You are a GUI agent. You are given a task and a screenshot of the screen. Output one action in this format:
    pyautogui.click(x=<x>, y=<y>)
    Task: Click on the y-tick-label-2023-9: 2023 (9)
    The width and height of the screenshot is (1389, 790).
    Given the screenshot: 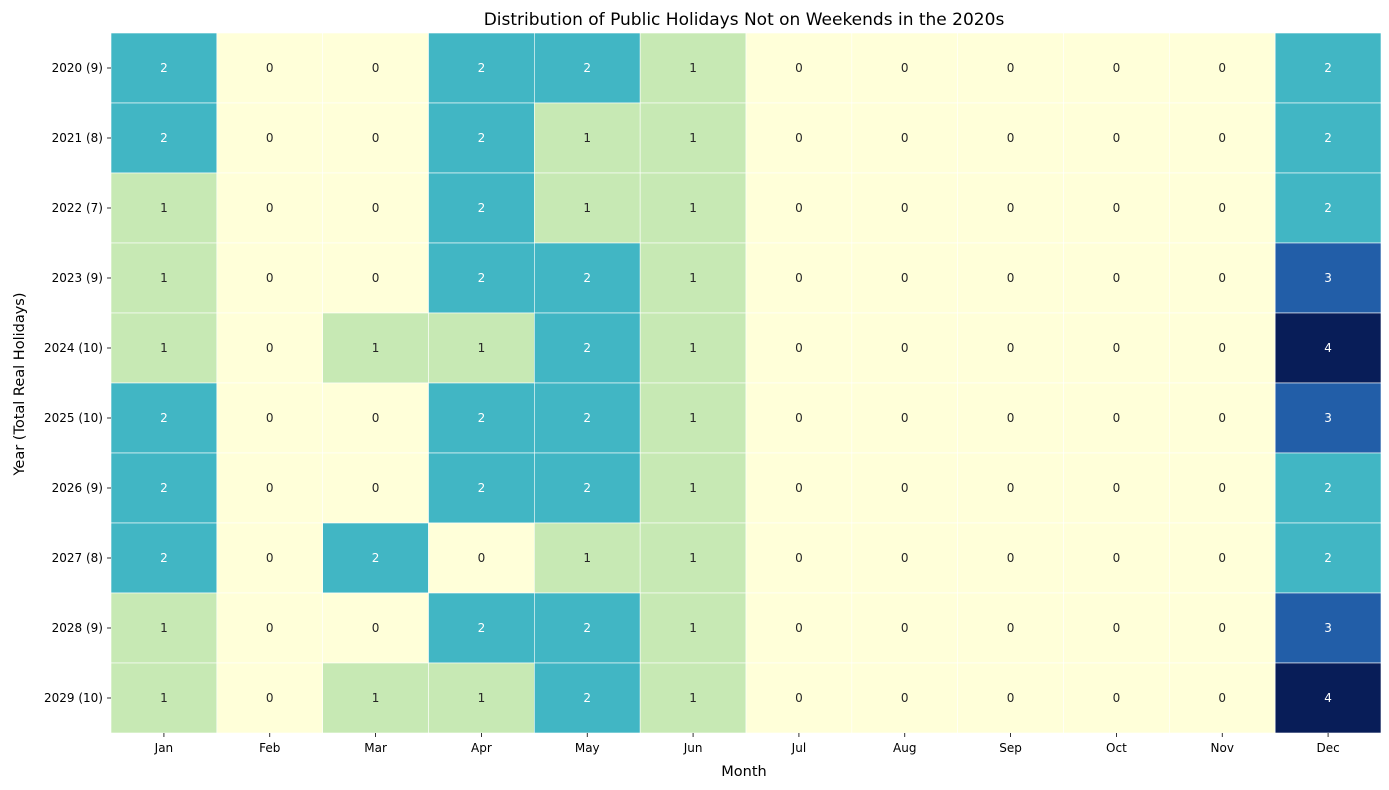 What is the action you would take?
    pyautogui.click(x=77, y=278)
    